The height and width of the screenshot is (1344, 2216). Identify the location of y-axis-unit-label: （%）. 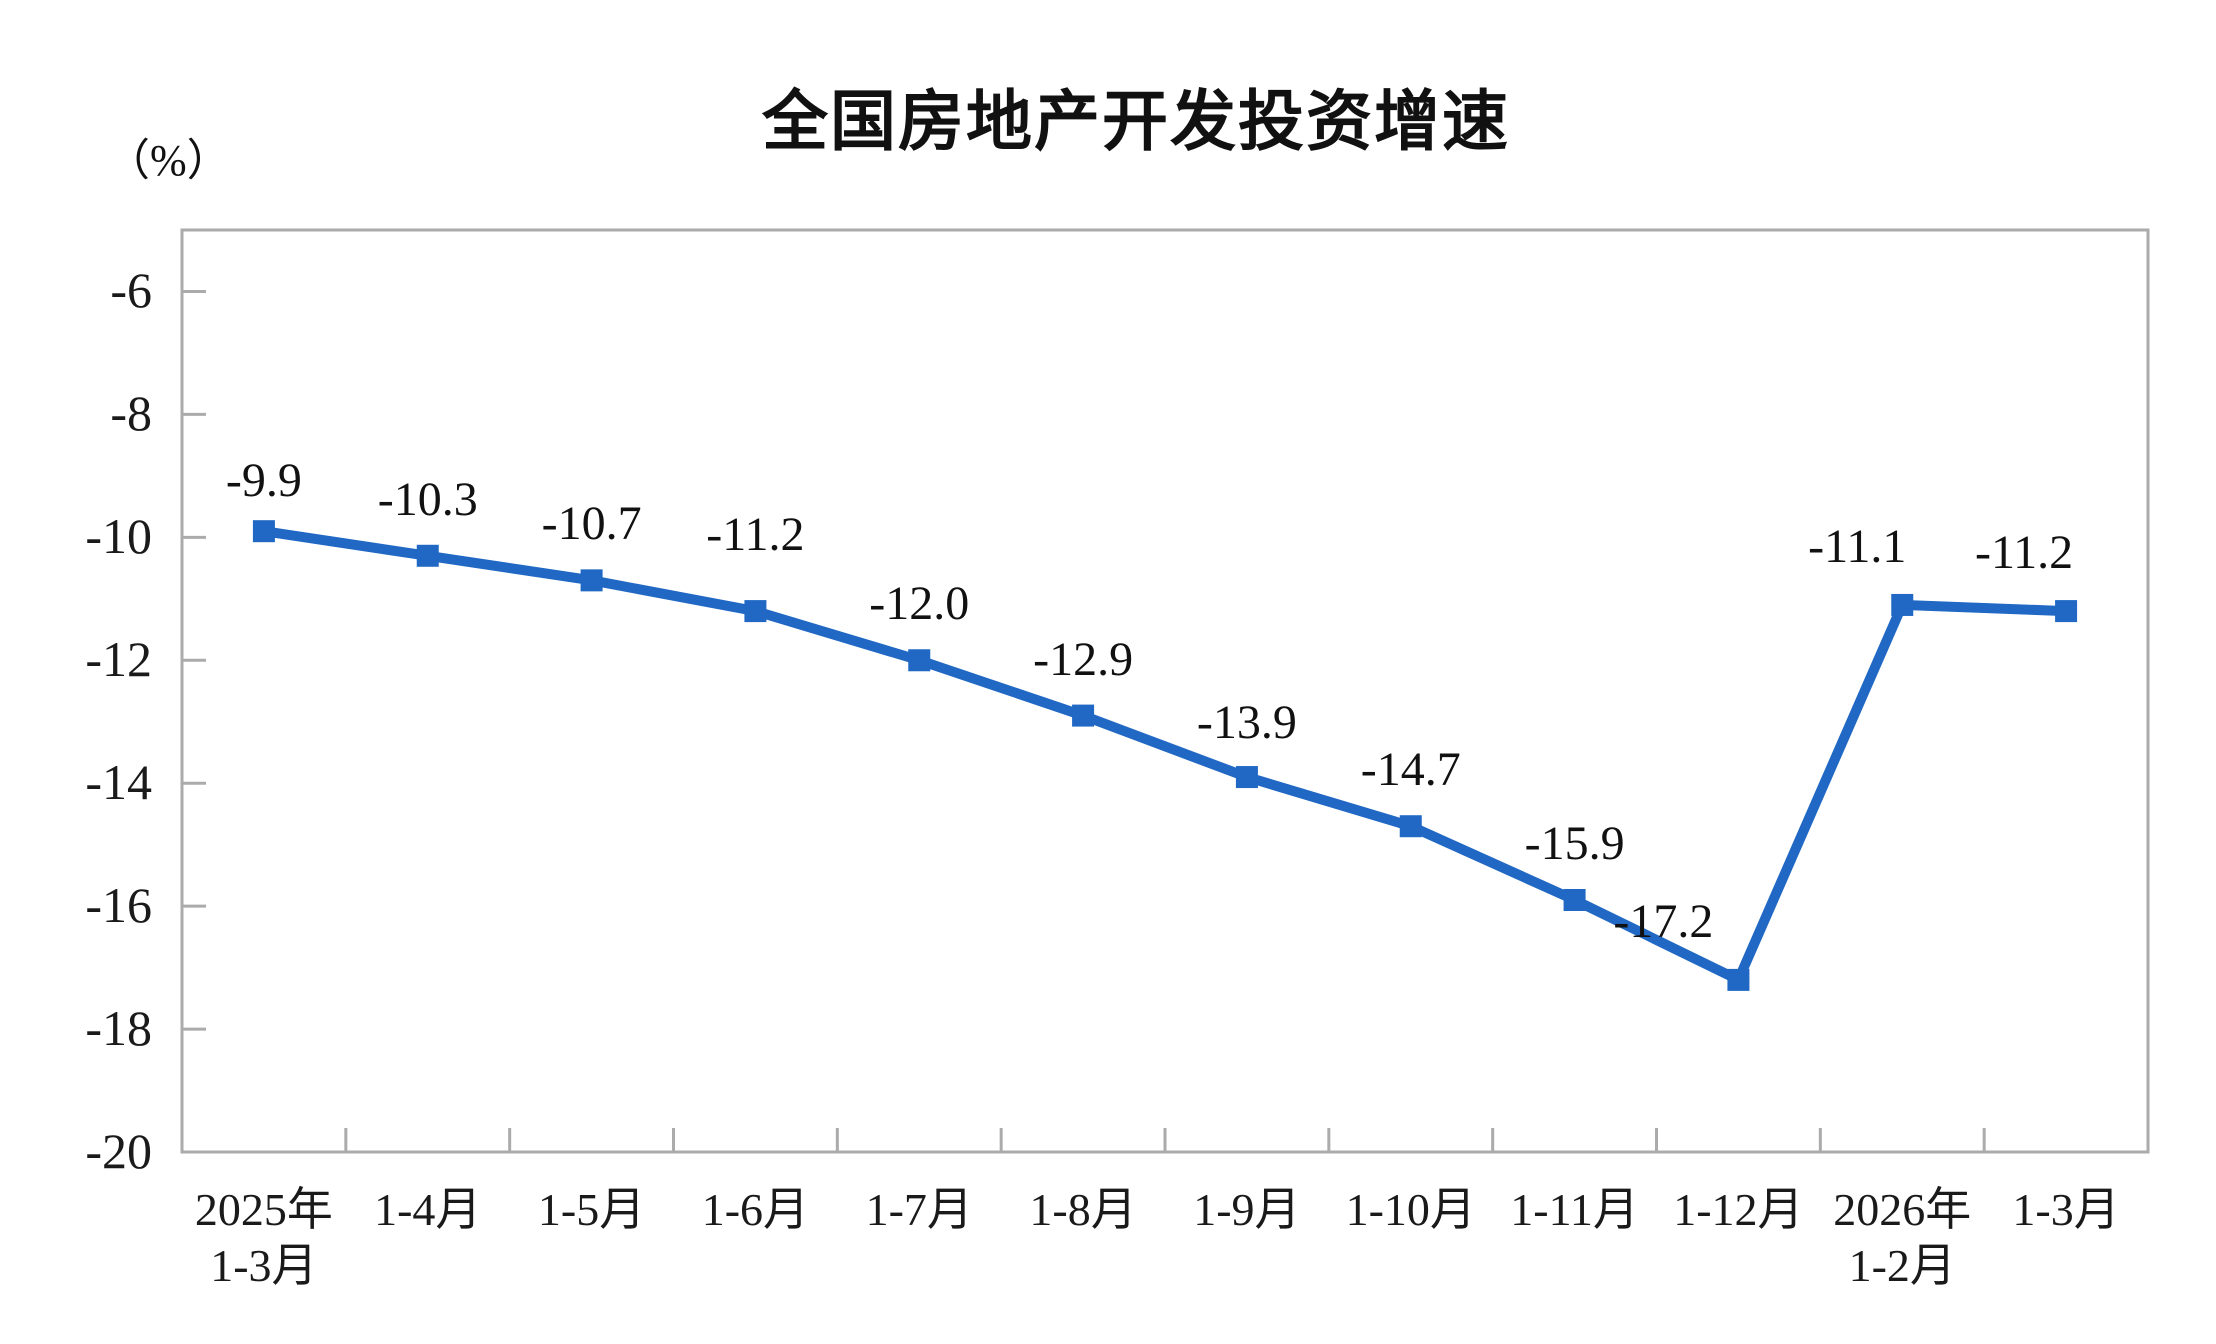
(168, 160).